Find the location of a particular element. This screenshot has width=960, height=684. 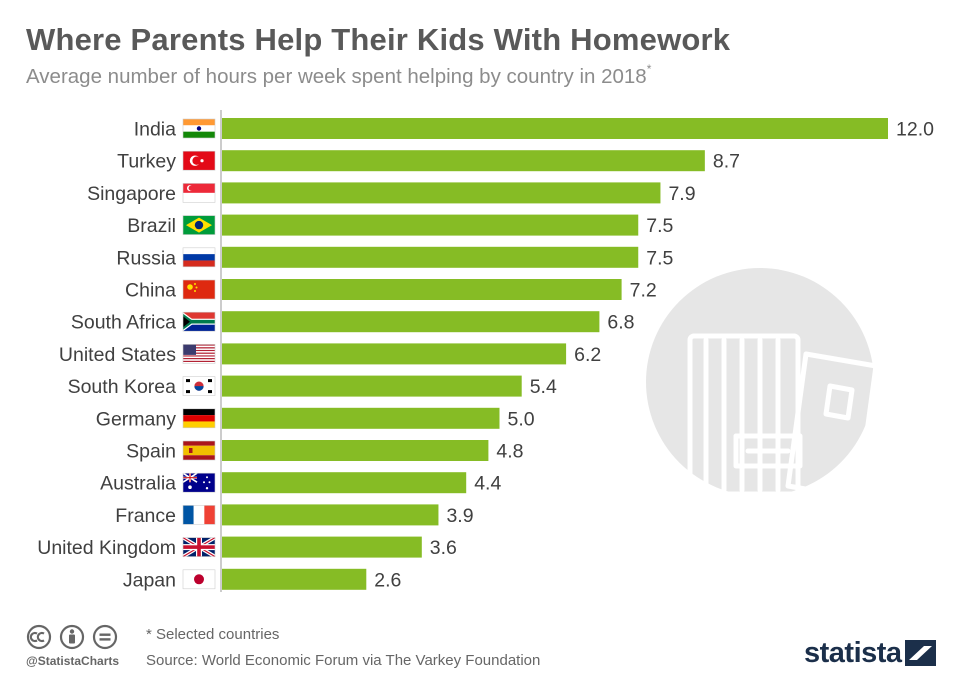

category-label-russia: Russia is located at coordinates (146, 258).